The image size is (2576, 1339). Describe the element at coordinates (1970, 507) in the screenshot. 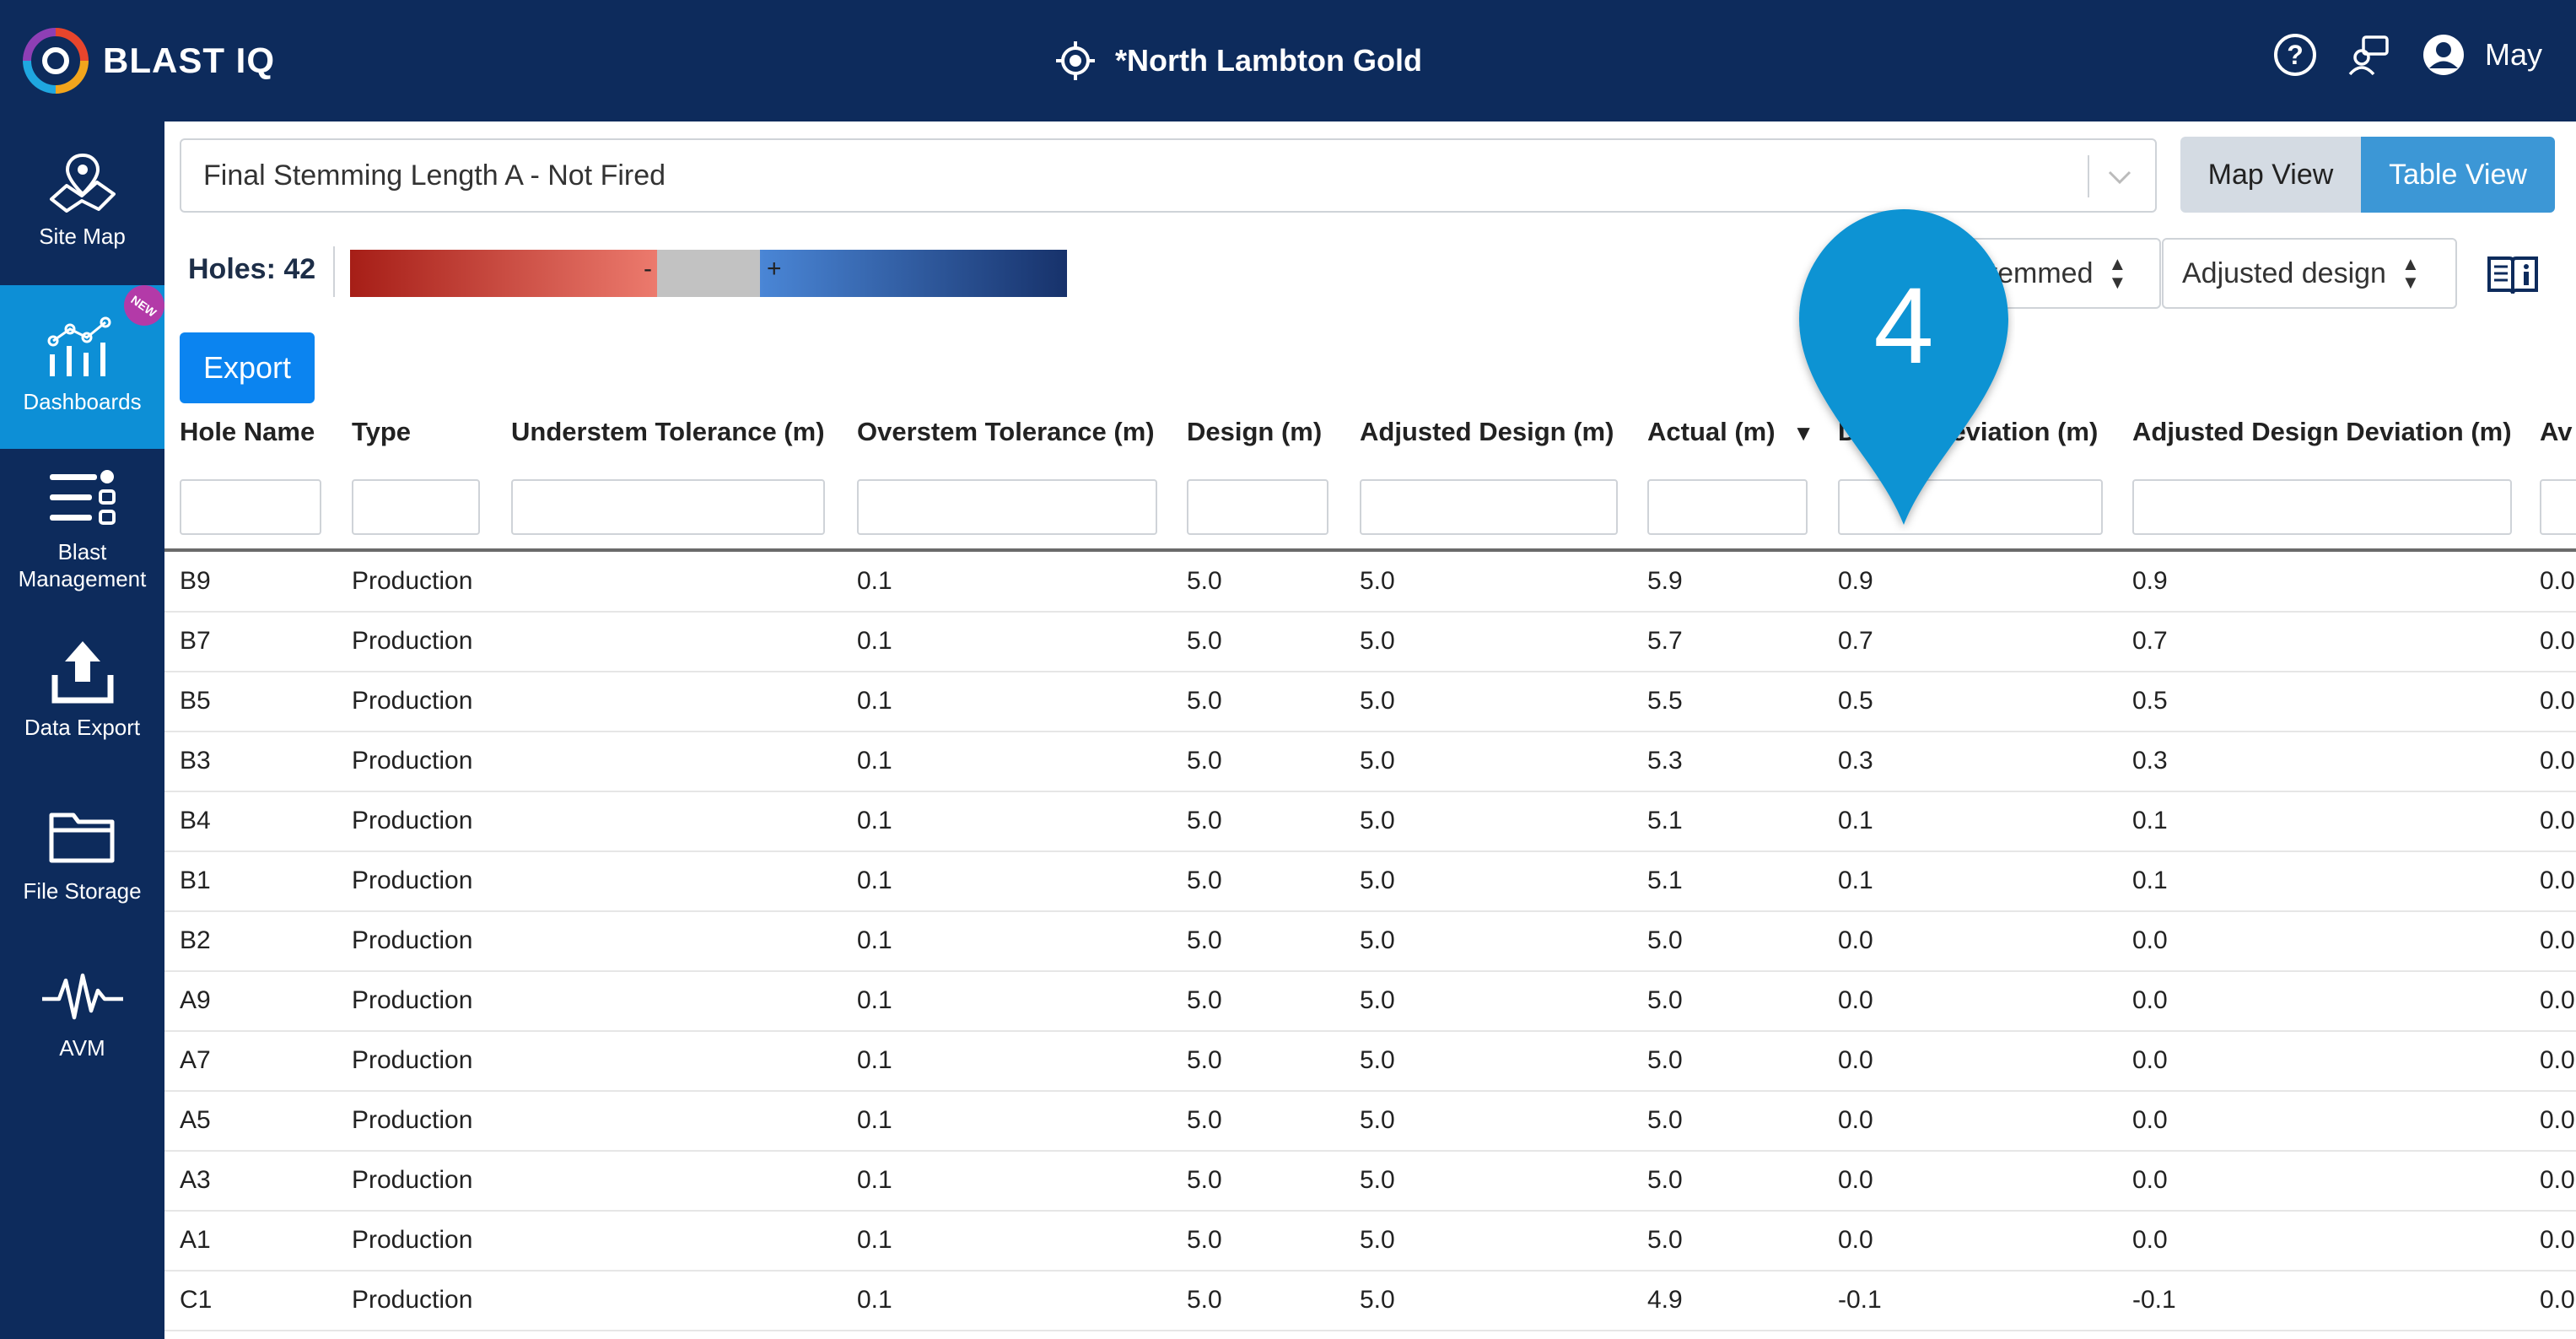

I see `filter-input-design-deviation` at that location.